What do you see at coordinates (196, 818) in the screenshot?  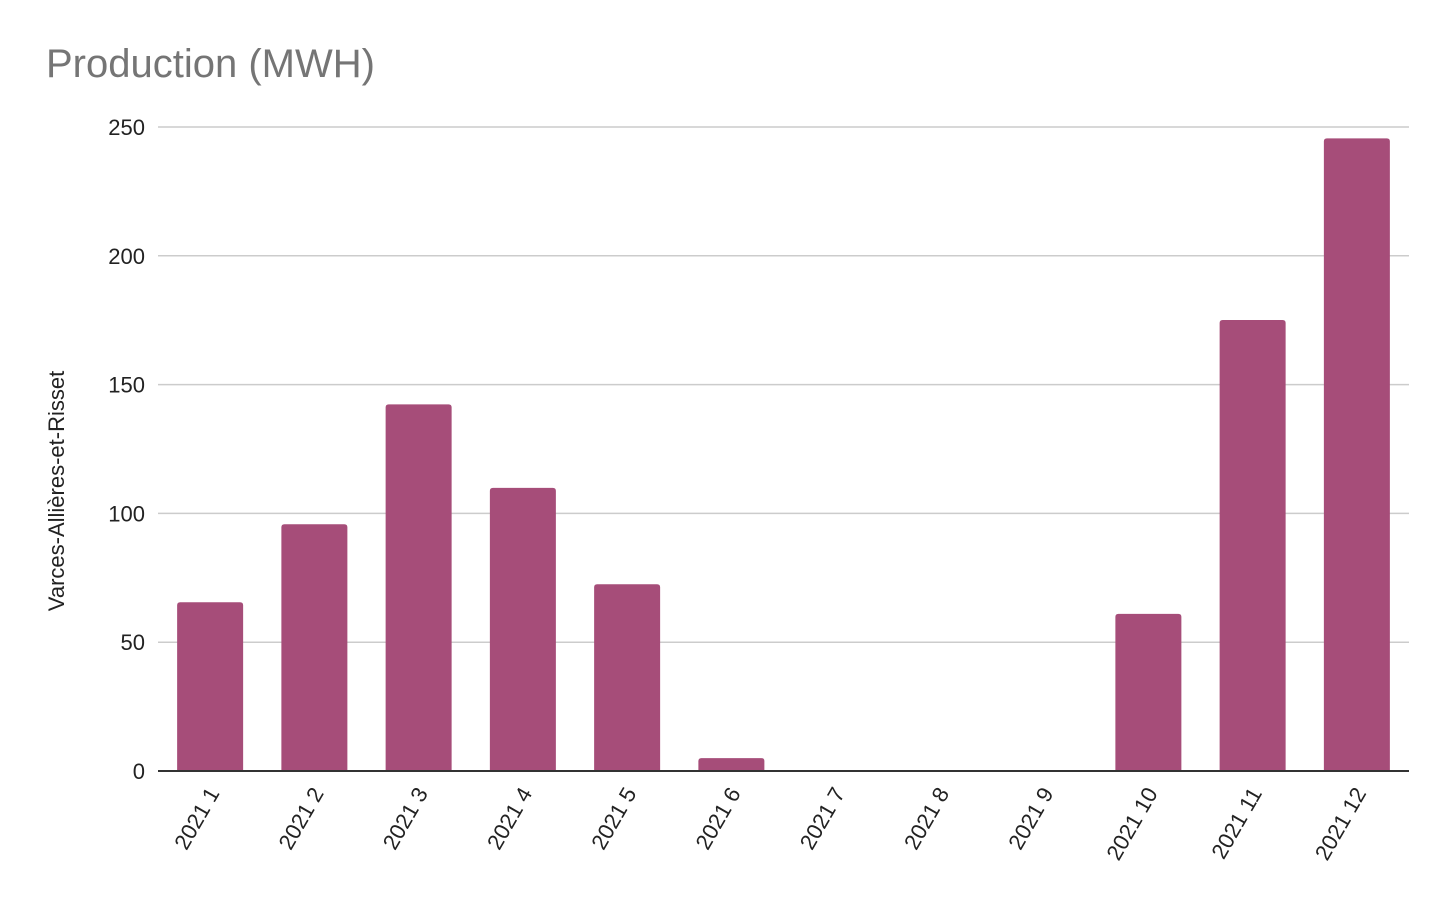 I see `x-tick-label: 2021 1` at bounding box center [196, 818].